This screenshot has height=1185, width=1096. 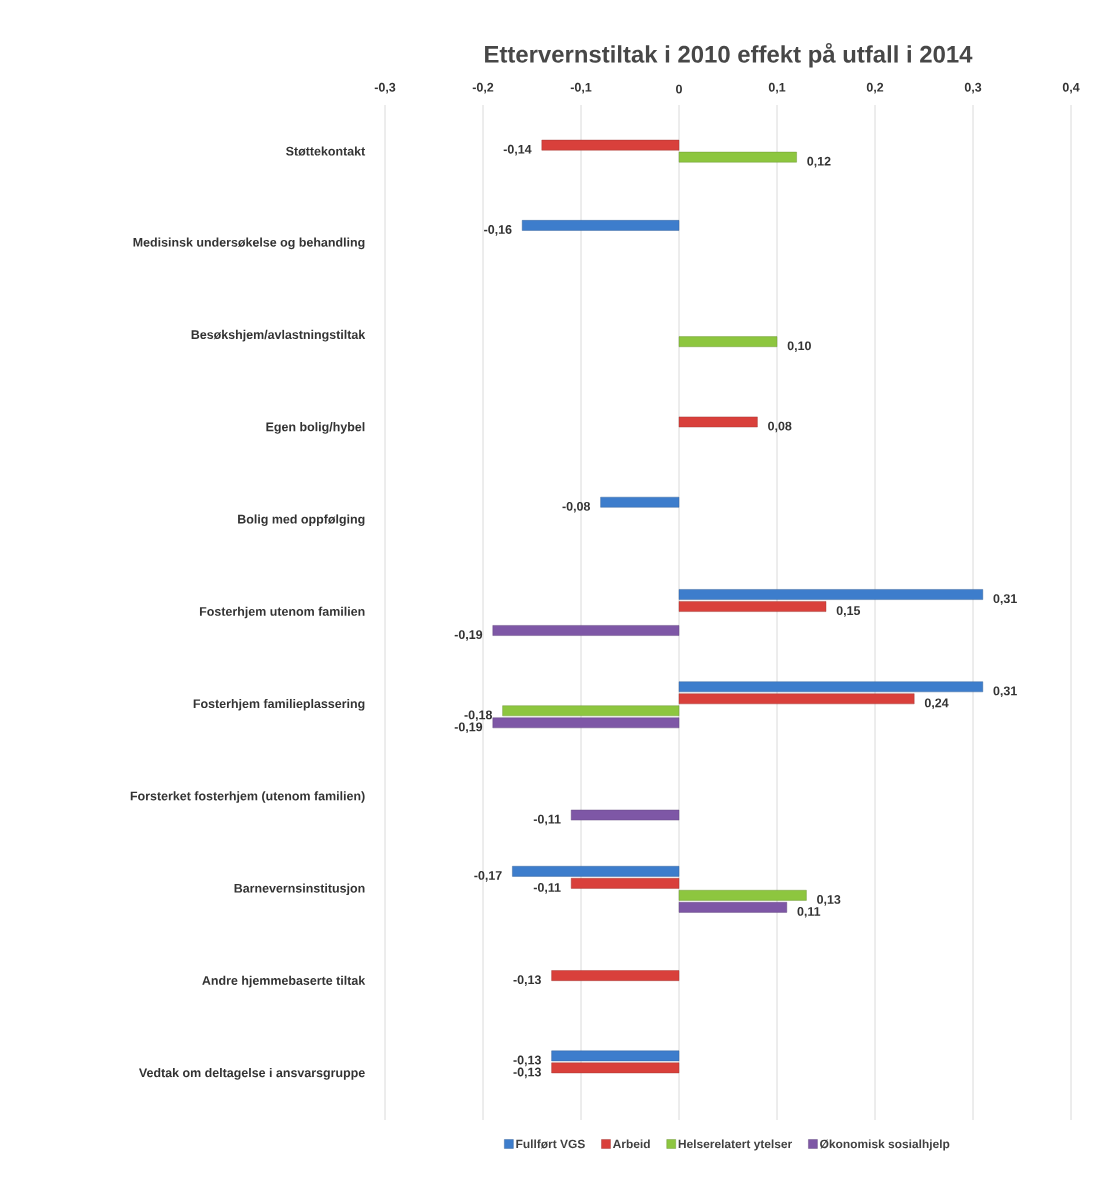 I want to click on data-label: 0,13, so click(x=829, y=900).